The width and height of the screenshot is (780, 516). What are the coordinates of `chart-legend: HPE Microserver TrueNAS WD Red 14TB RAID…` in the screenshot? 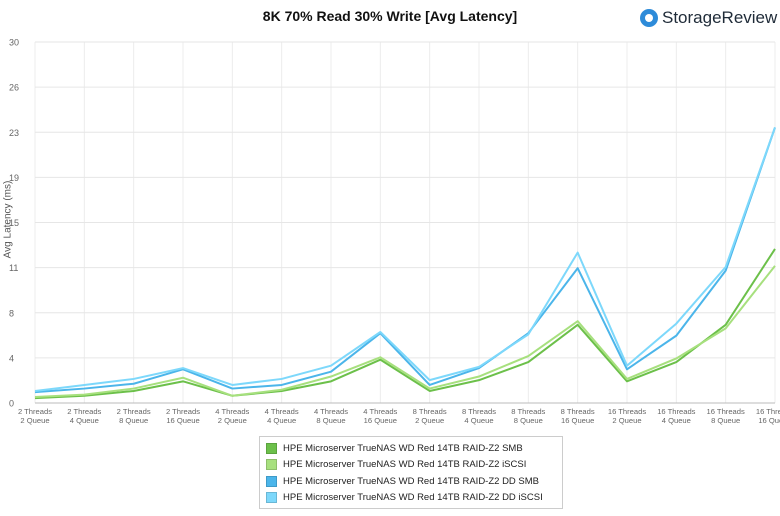 It's located at (411, 472).